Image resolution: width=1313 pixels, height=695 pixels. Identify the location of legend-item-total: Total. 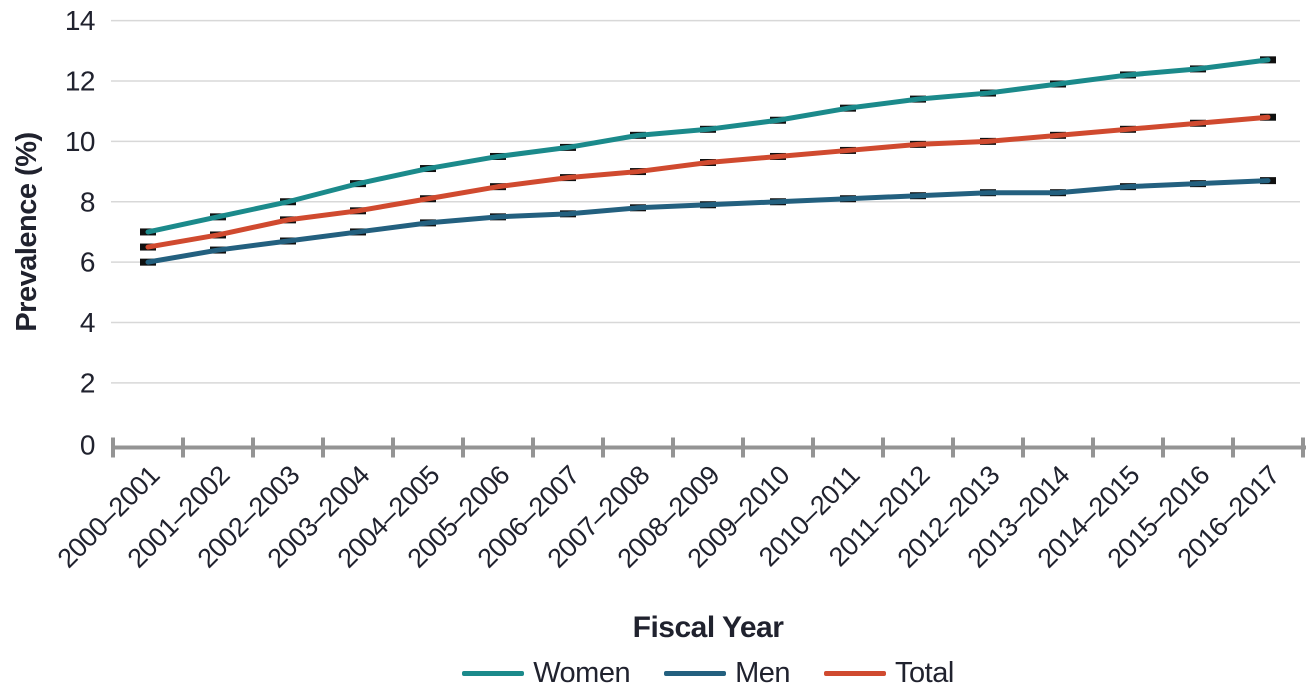
(889, 673).